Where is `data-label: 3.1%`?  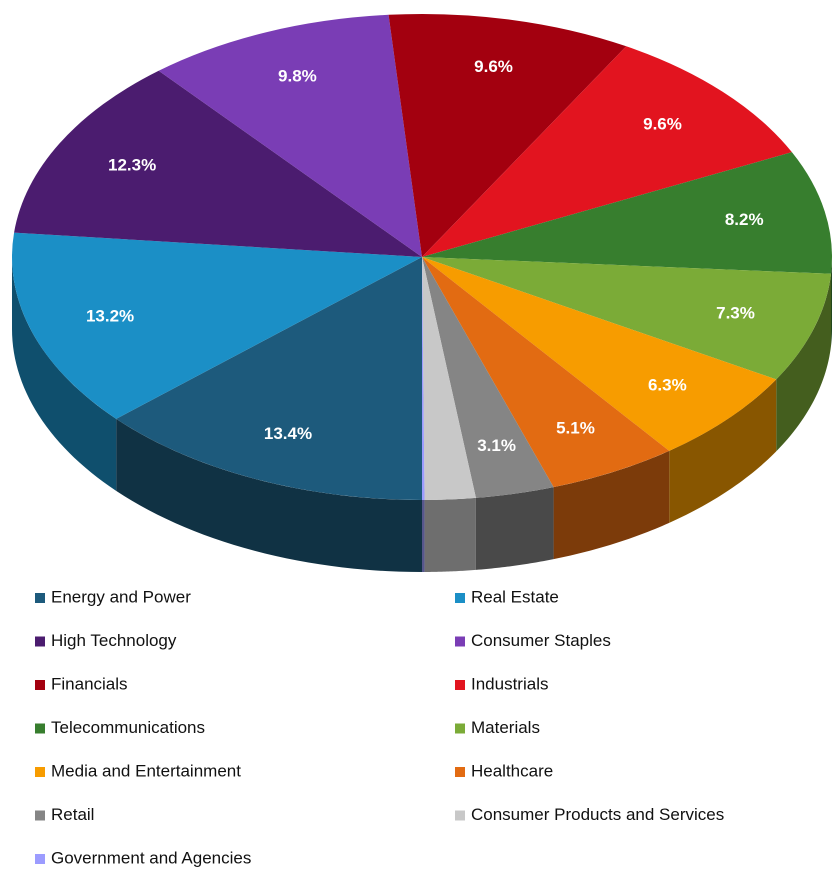
data-label: 3.1% is located at coordinates (496, 445).